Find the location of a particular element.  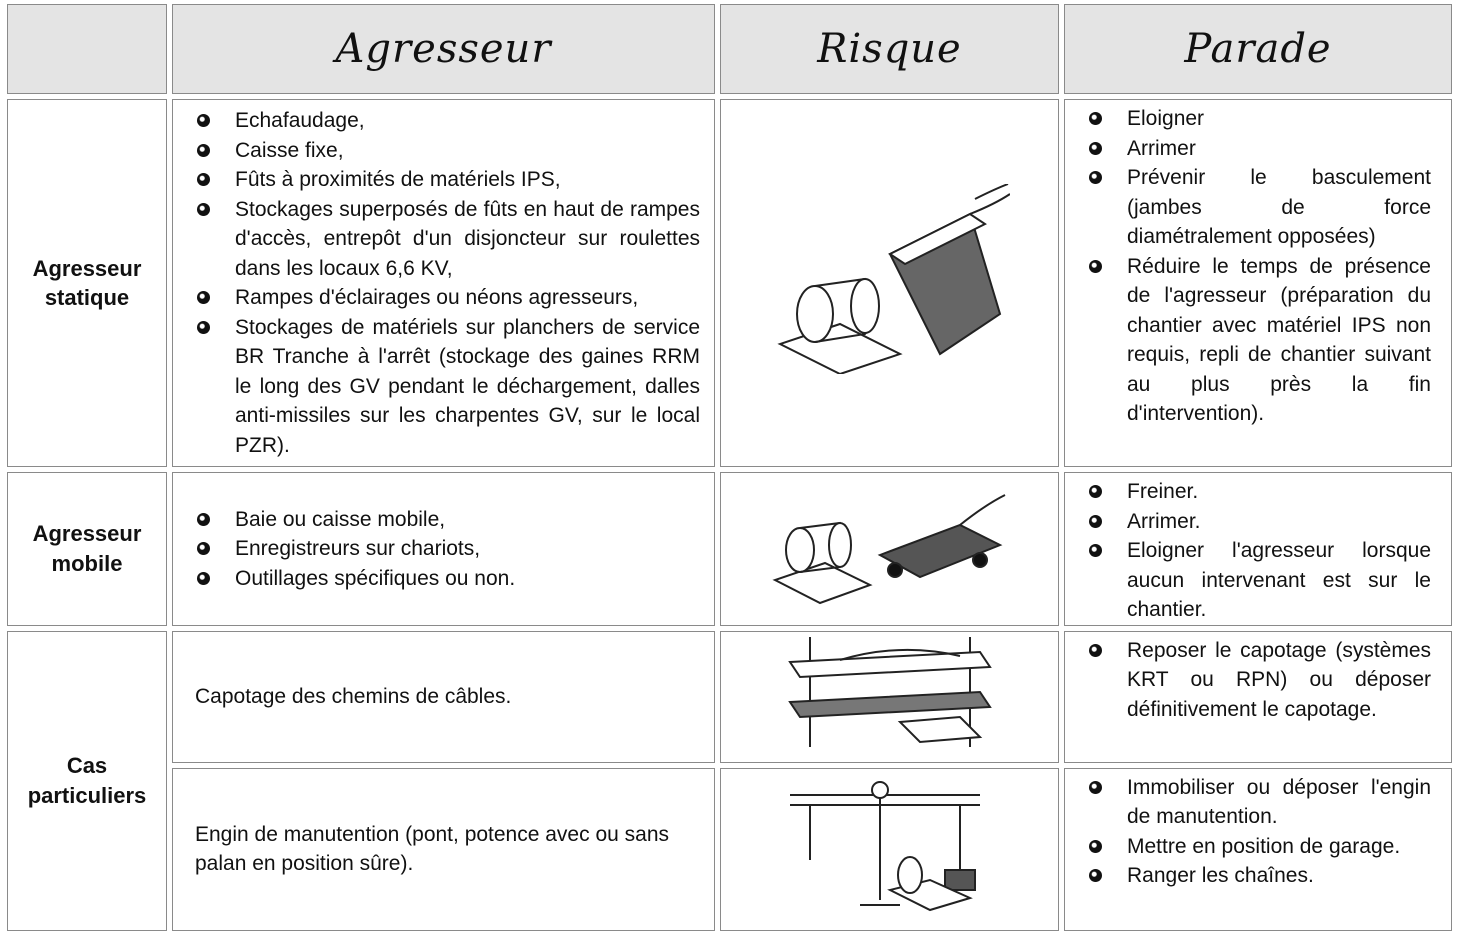

list-item: Rampes d'éclairages ou néons agresseurs, is located at coordinates (443, 298).